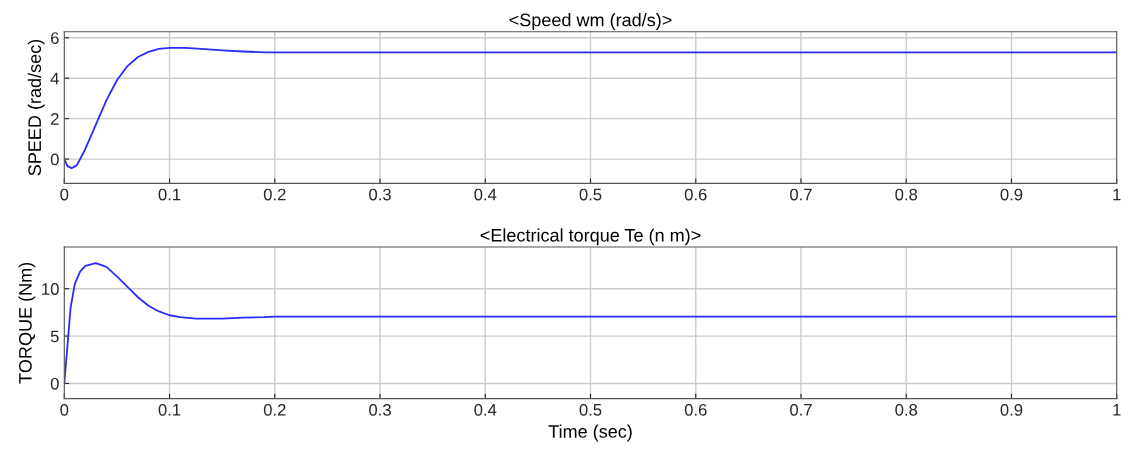 This screenshot has height=453, width=1128. I want to click on y-tick-label: 5, so click(54, 336).